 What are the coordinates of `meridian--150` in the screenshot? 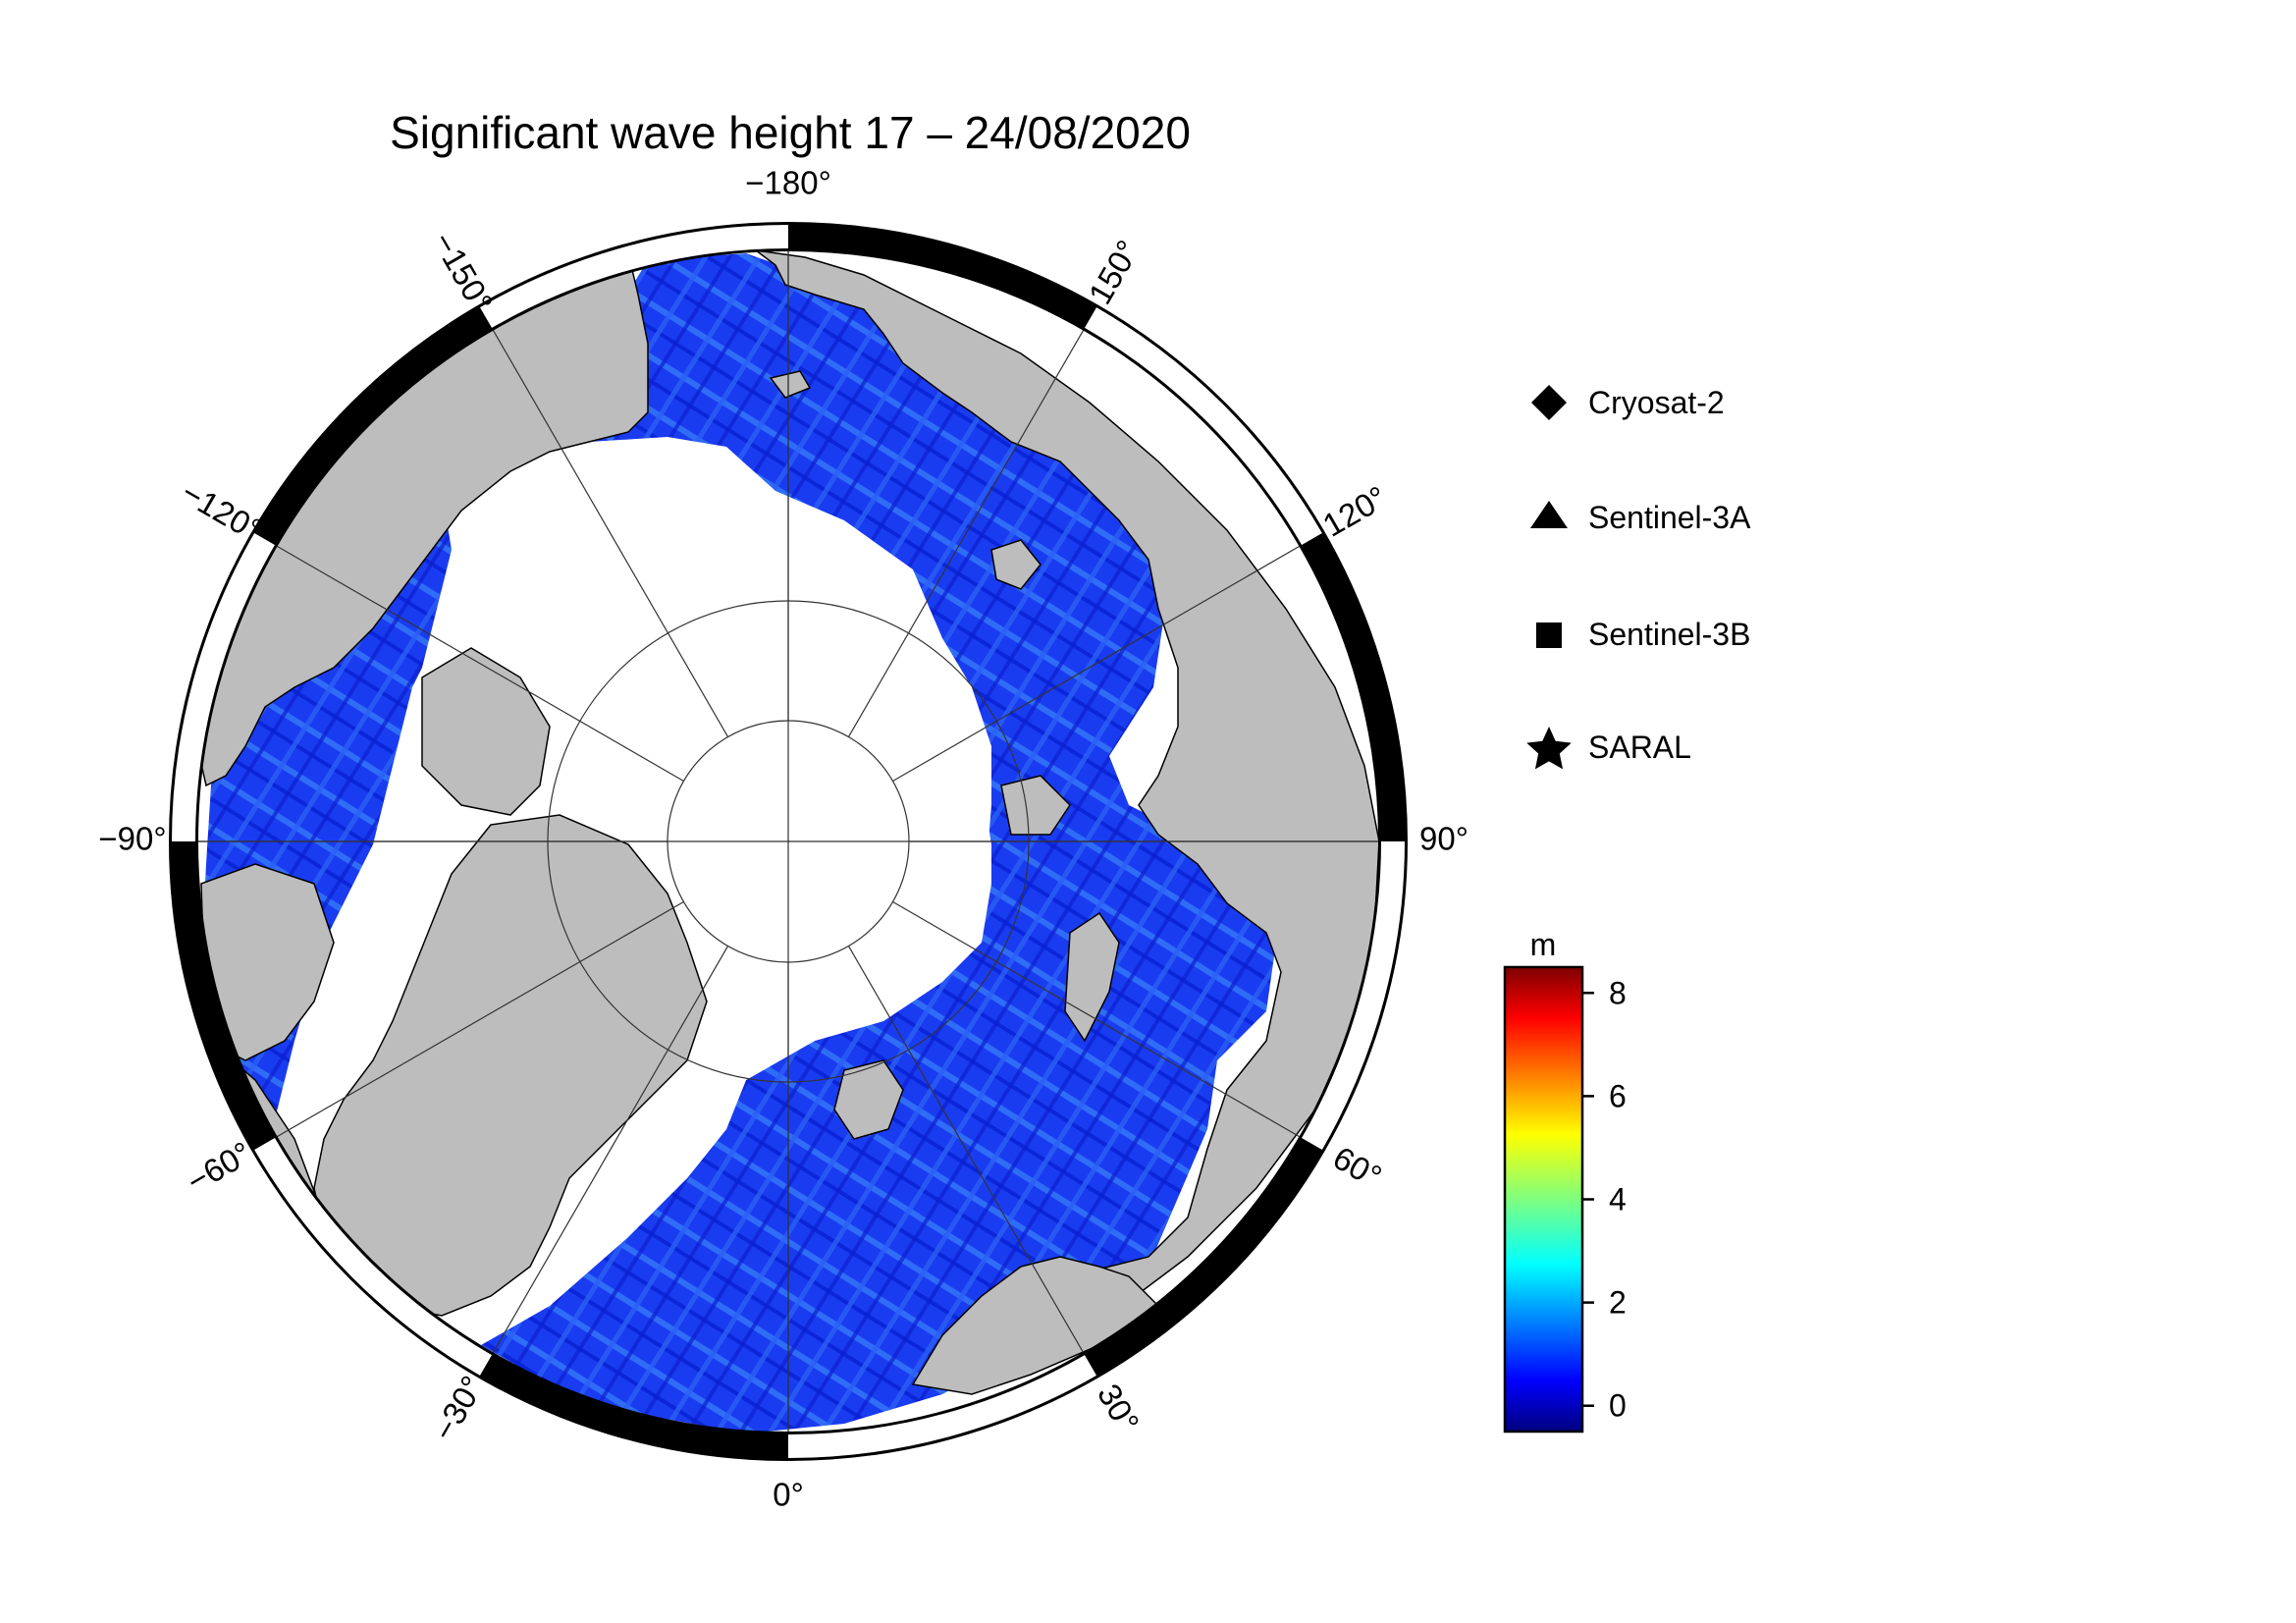 It's located at (610, 533).